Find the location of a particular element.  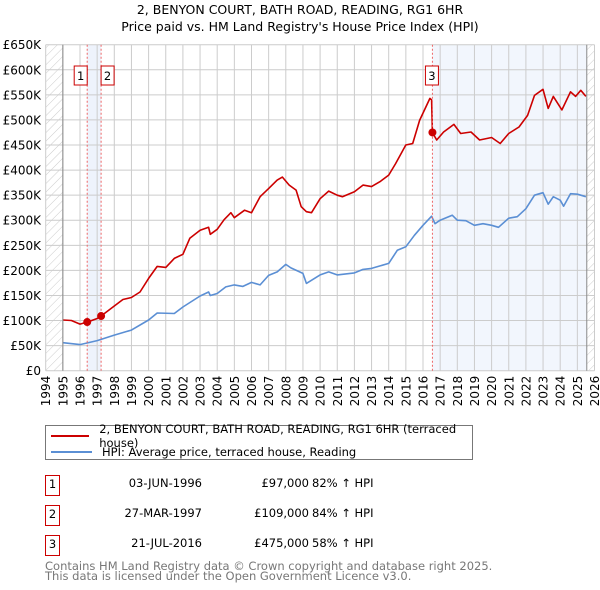

sale-price: £97,000 is located at coordinates (285, 483).